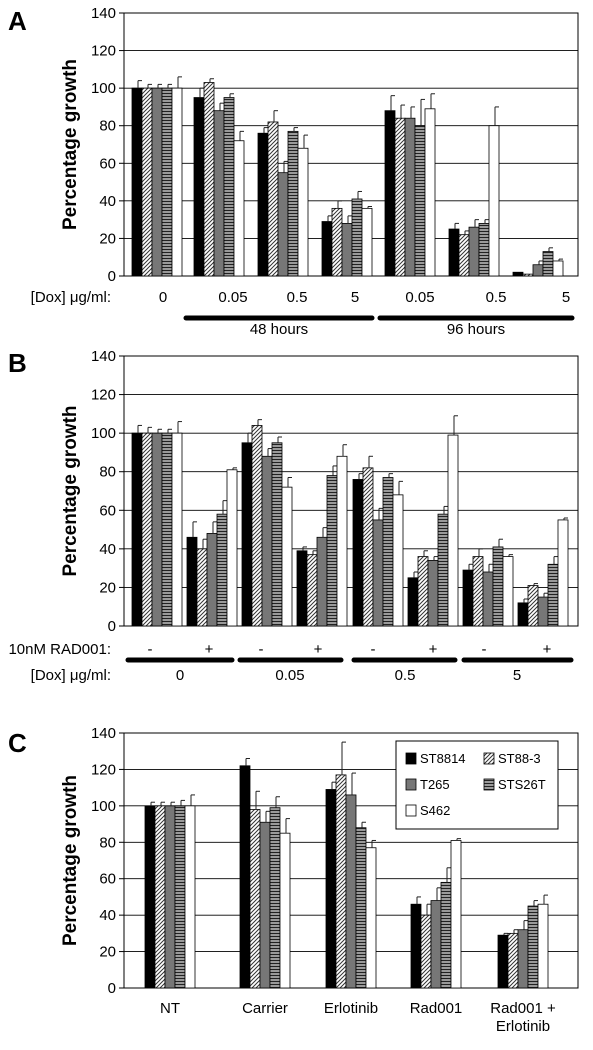  What do you see at coordinates (112, 626) in the screenshot?
I see `y-tick-label: 0` at bounding box center [112, 626].